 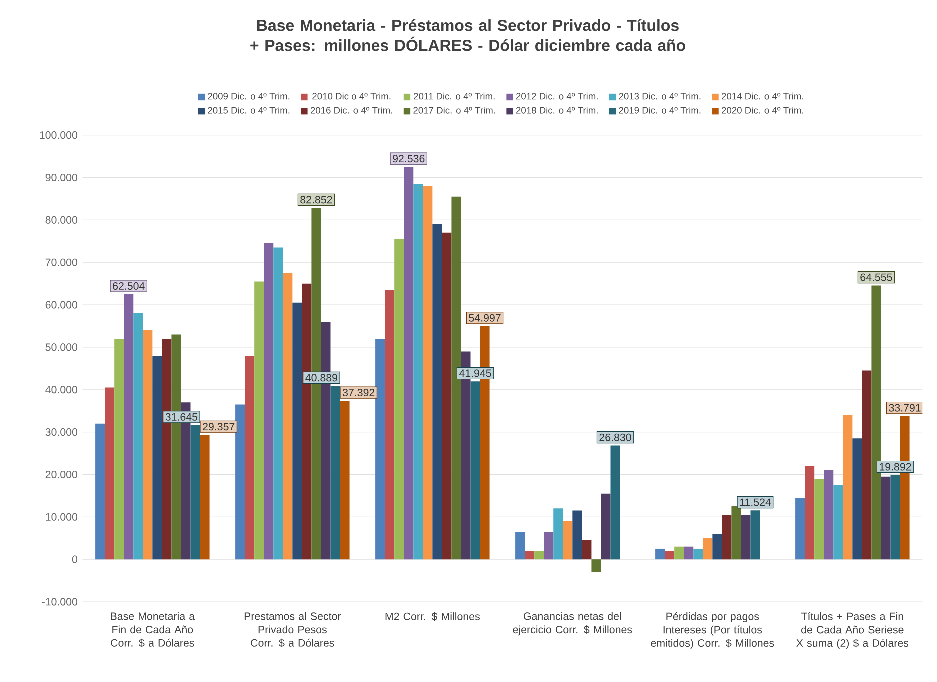 What do you see at coordinates (322, 378) in the screenshot?
I see `data-label: 40.889` at bounding box center [322, 378].